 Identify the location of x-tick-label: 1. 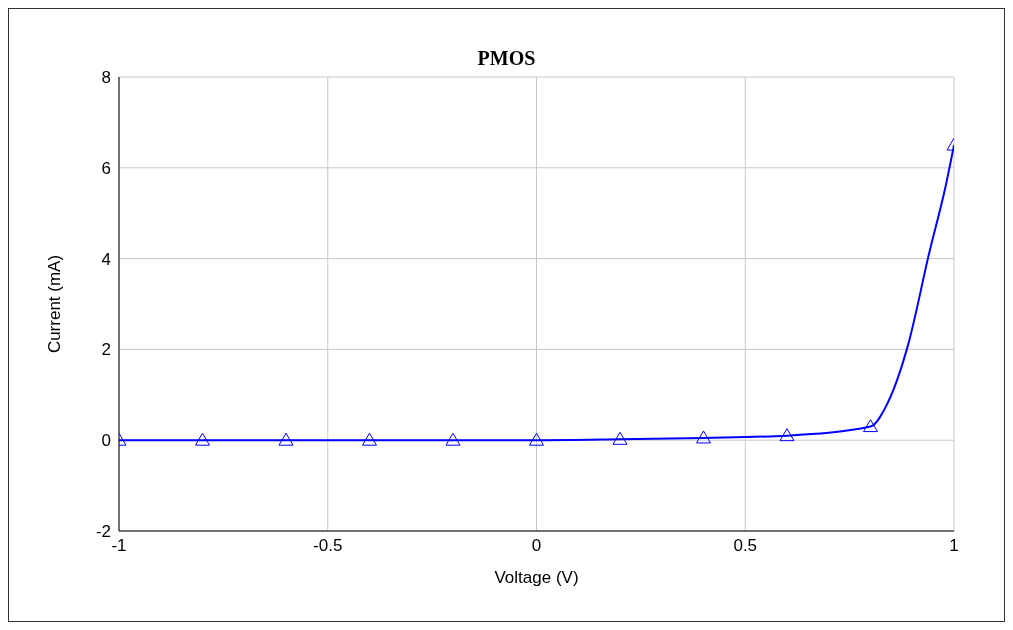
(954, 546).